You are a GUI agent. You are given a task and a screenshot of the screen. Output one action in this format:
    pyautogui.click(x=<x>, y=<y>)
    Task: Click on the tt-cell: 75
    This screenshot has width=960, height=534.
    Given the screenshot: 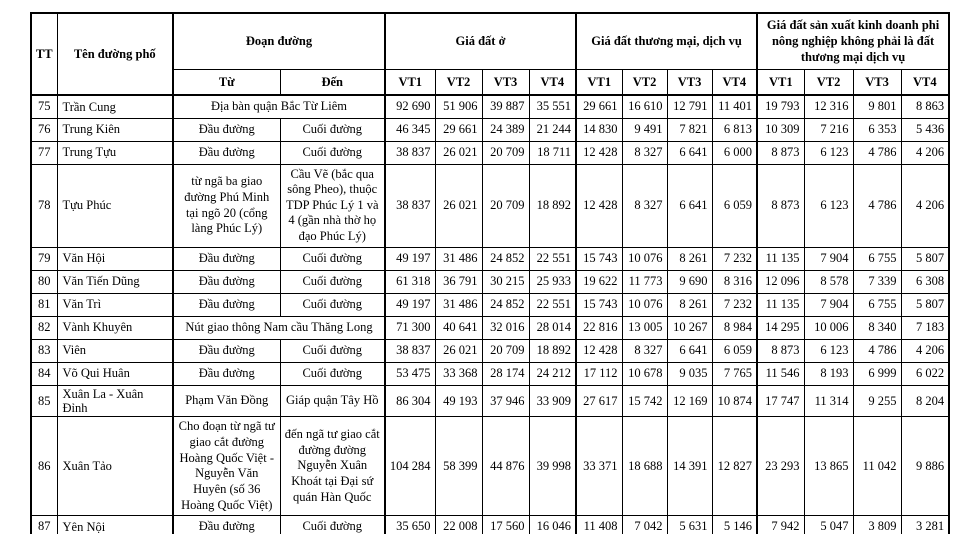 What is the action you would take?
    pyautogui.click(x=44, y=106)
    